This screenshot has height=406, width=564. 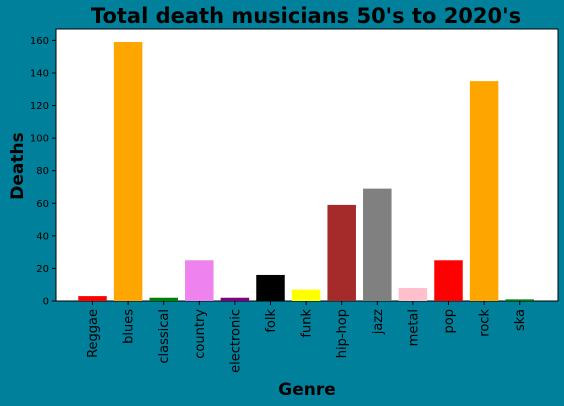 What do you see at coordinates (164, 336) in the screenshot?
I see `x-tick-label-classical: classical` at bounding box center [164, 336].